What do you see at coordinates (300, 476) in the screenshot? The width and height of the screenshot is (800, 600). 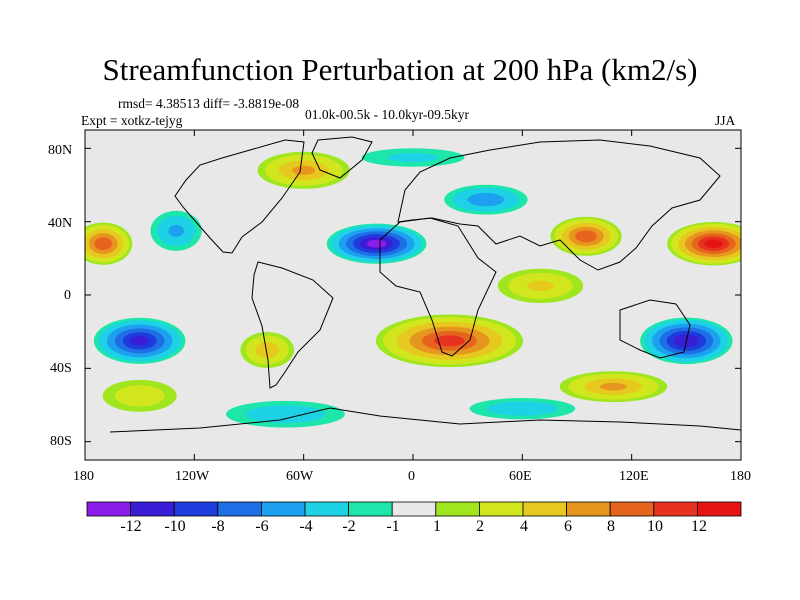 I see `x-tick-label: 60W` at bounding box center [300, 476].